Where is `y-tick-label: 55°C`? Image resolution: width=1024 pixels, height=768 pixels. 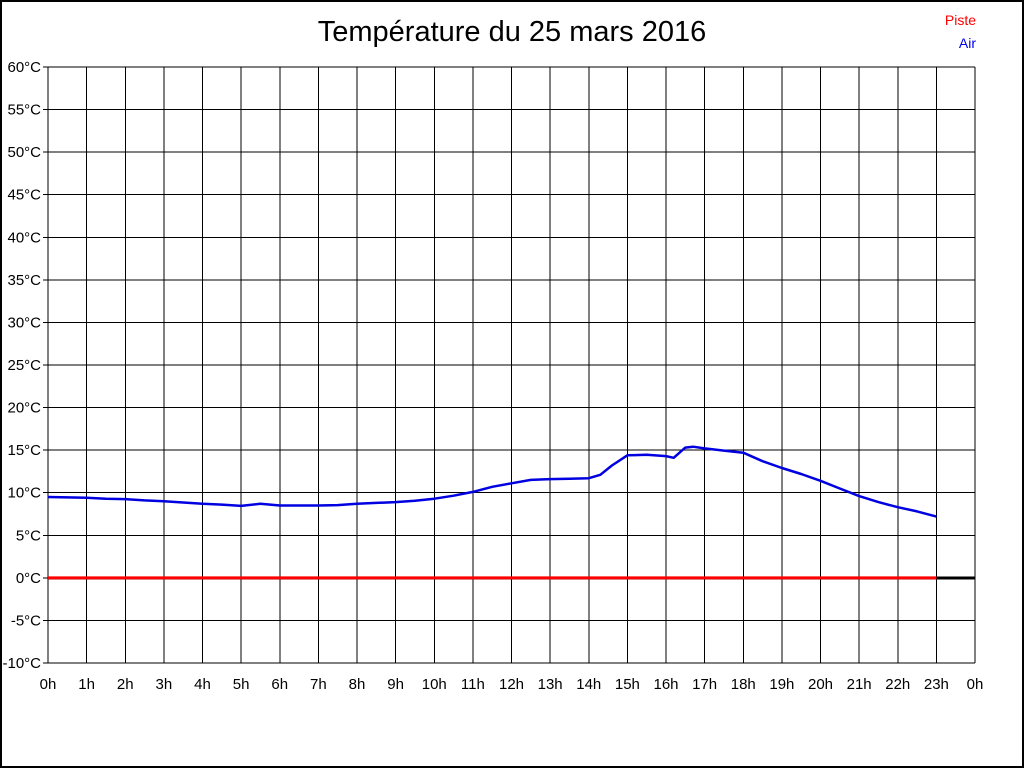 y-tick-label: 55°C is located at coordinates (24, 110).